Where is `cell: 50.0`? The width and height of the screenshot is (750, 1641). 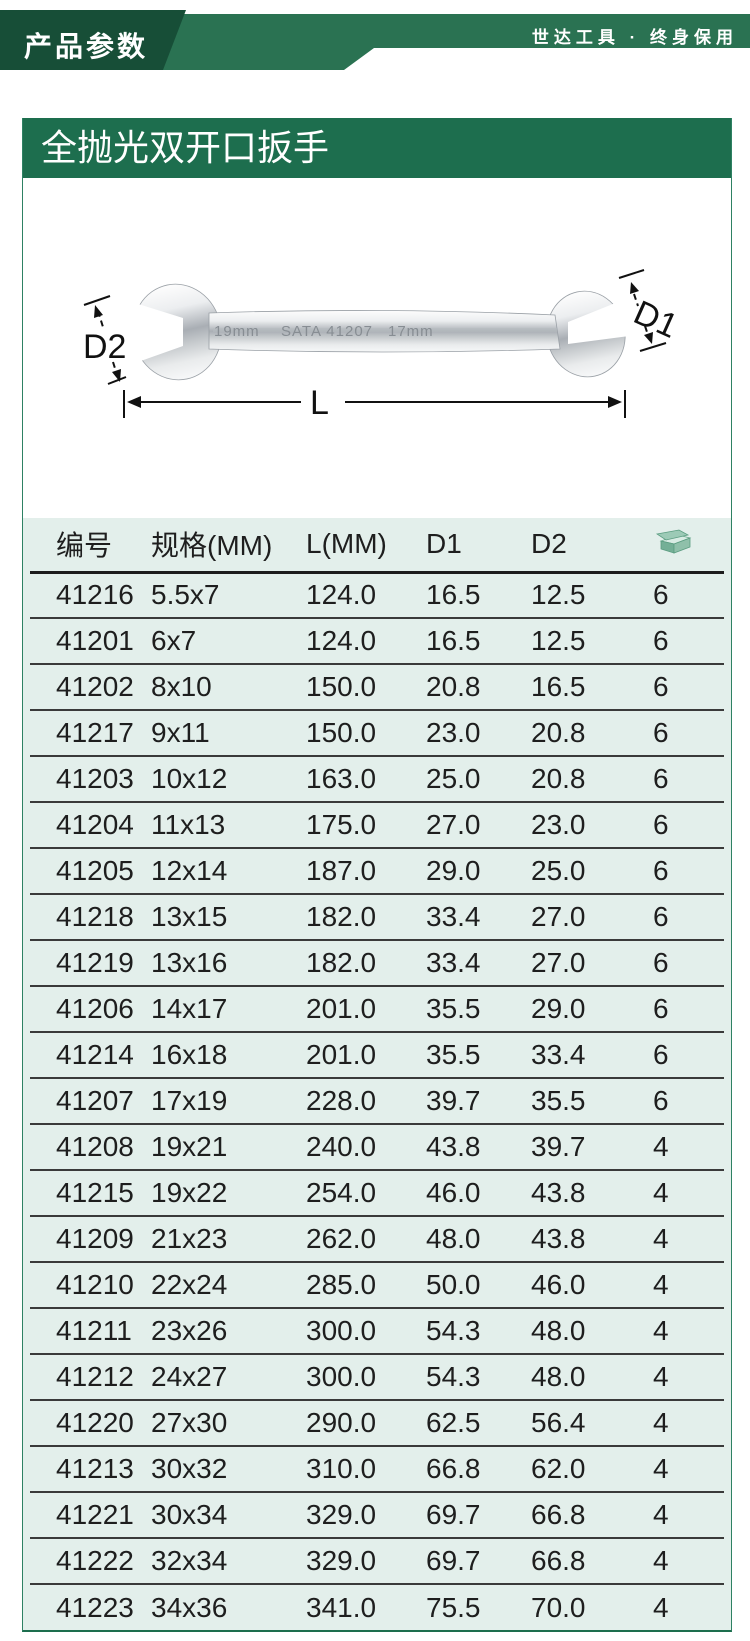
cell: 50.0 is located at coordinates (453, 1284).